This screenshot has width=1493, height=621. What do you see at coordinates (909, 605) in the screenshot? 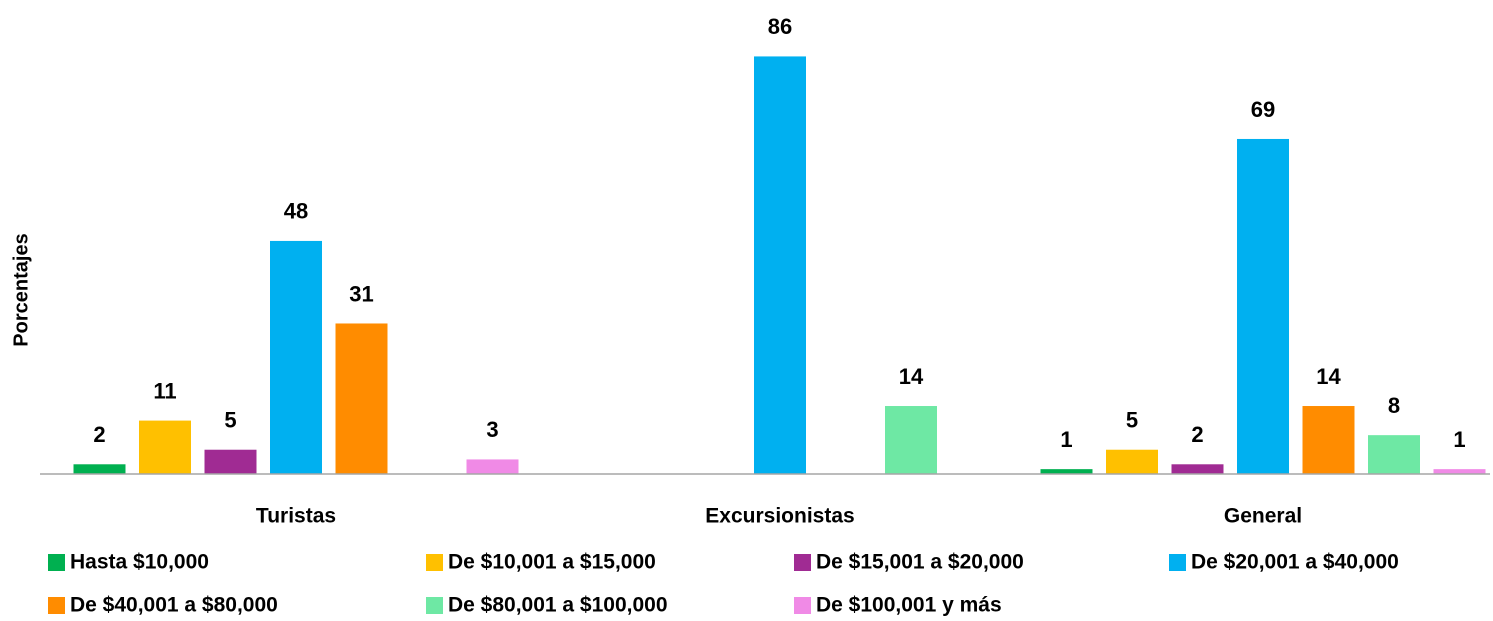
I see `legend-label: De $100,001 y más` at bounding box center [909, 605].